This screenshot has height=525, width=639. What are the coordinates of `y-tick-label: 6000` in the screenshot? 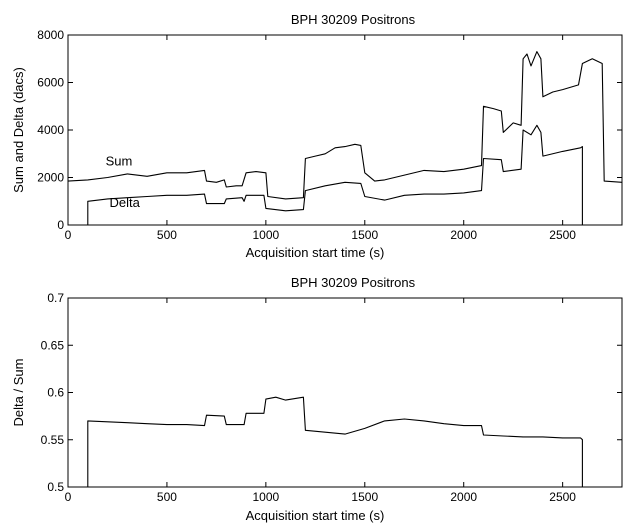 It's located at (50, 83).